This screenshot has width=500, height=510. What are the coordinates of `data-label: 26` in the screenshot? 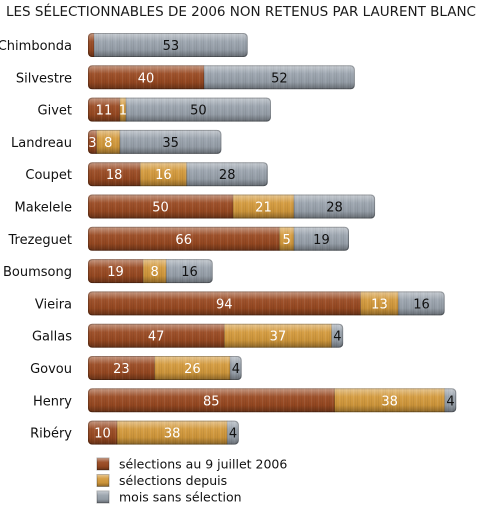 It's located at (192, 369).